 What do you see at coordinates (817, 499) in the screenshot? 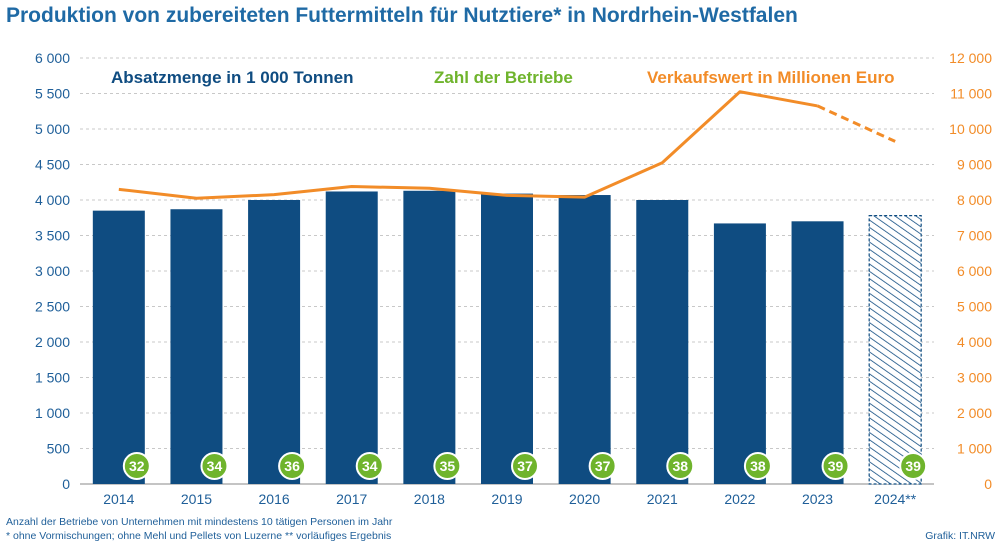
I see `x-tick-label: 2023` at bounding box center [817, 499].